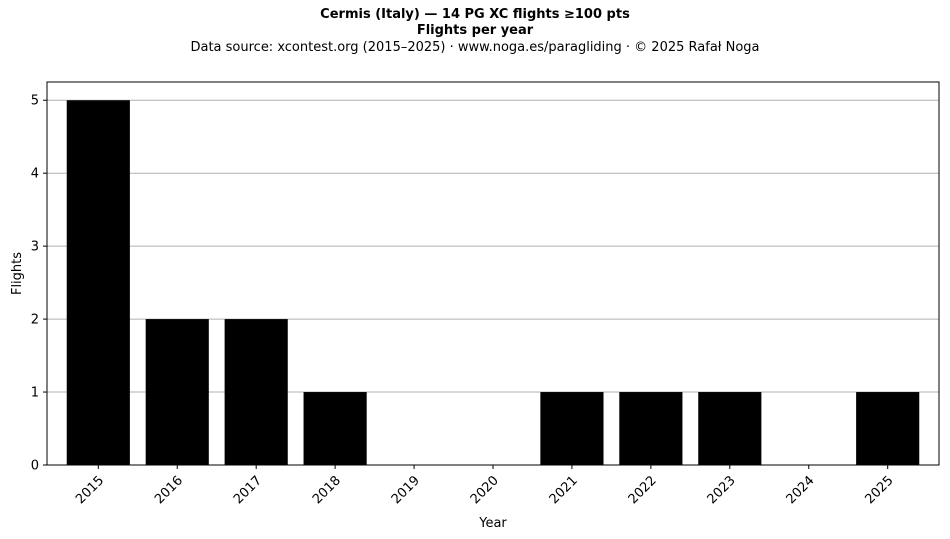 This screenshot has width=950, height=539. Describe the element at coordinates (17, 273) in the screenshot. I see `y-axis-label: Flights` at that location.